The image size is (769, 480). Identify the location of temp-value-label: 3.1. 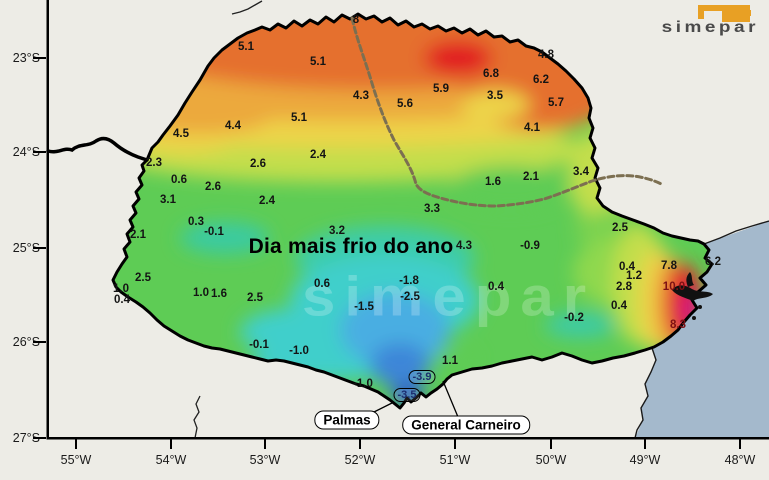
(168, 200).